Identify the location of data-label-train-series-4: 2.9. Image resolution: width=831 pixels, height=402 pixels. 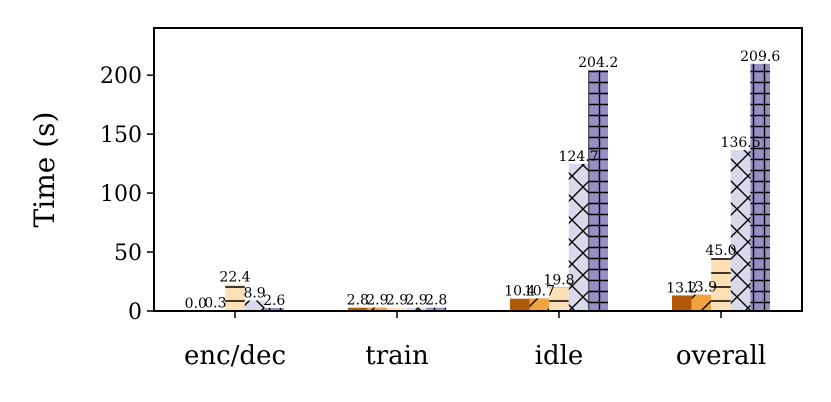
(416, 301).